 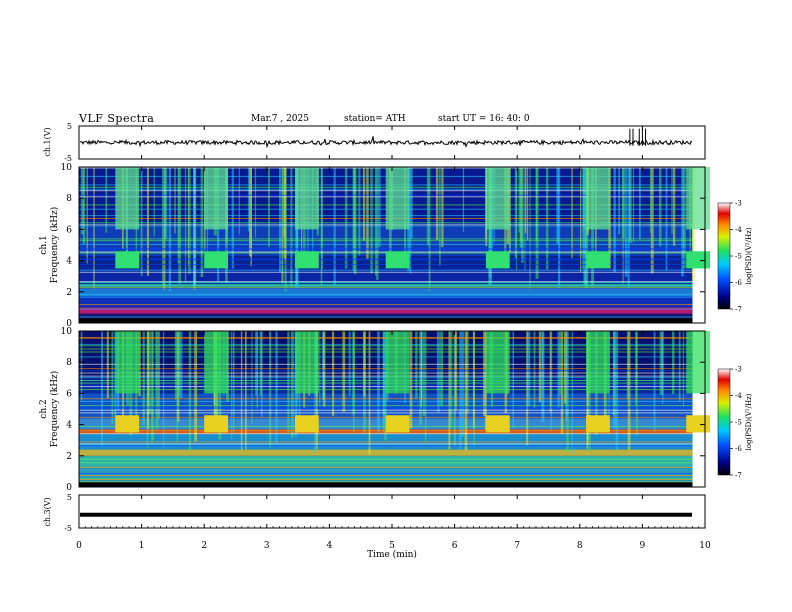 What do you see at coordinates (69, 457) in the screenshot?
I see `y-tick-label: 2` at bounding box center [69, 457].